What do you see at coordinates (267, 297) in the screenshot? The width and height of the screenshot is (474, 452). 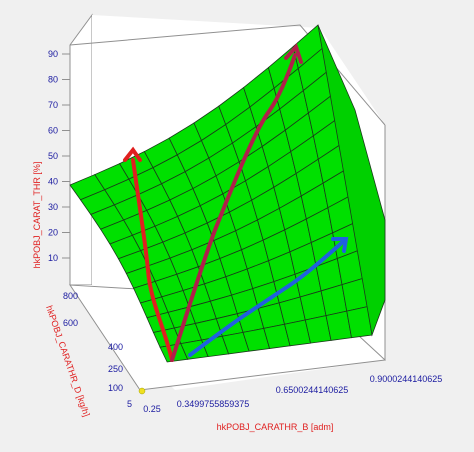 I see `blue-arrow` at bounding box center [267, 297].